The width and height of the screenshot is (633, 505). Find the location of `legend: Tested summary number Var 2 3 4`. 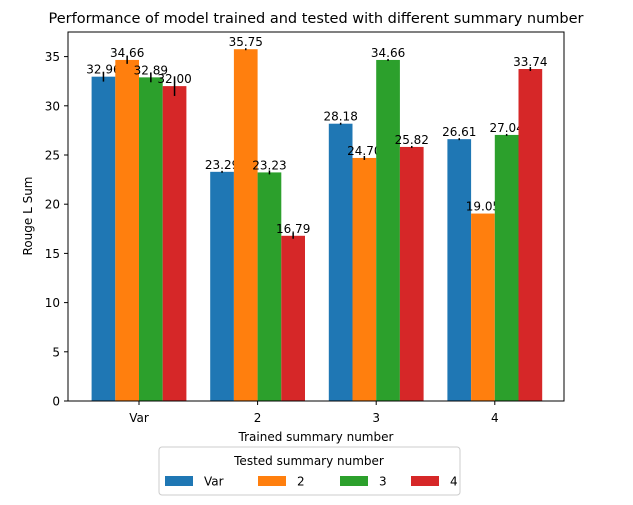

legend: Tested summary number Var 2 3 4 is located at coordinates (309, 471).